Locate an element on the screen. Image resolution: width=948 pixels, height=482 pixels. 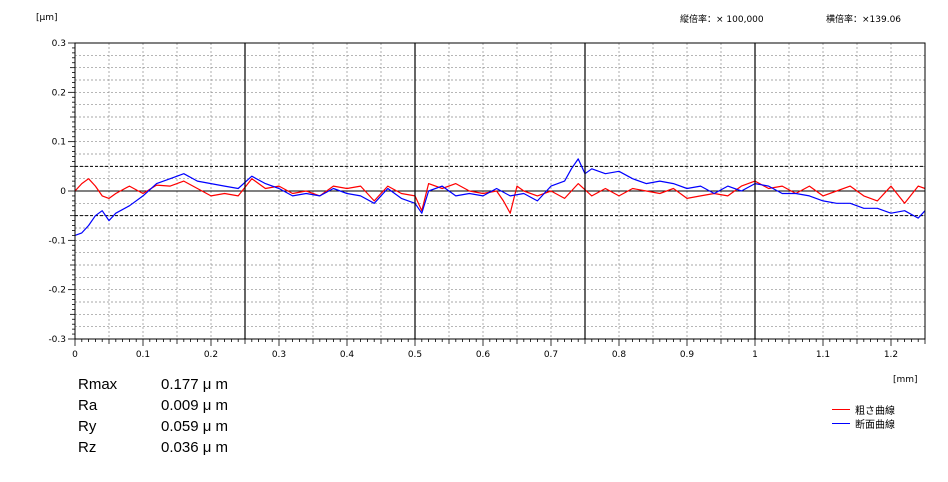
stat-row-rz: Rz 0.036 μ m is located at coordinates (153, 447).